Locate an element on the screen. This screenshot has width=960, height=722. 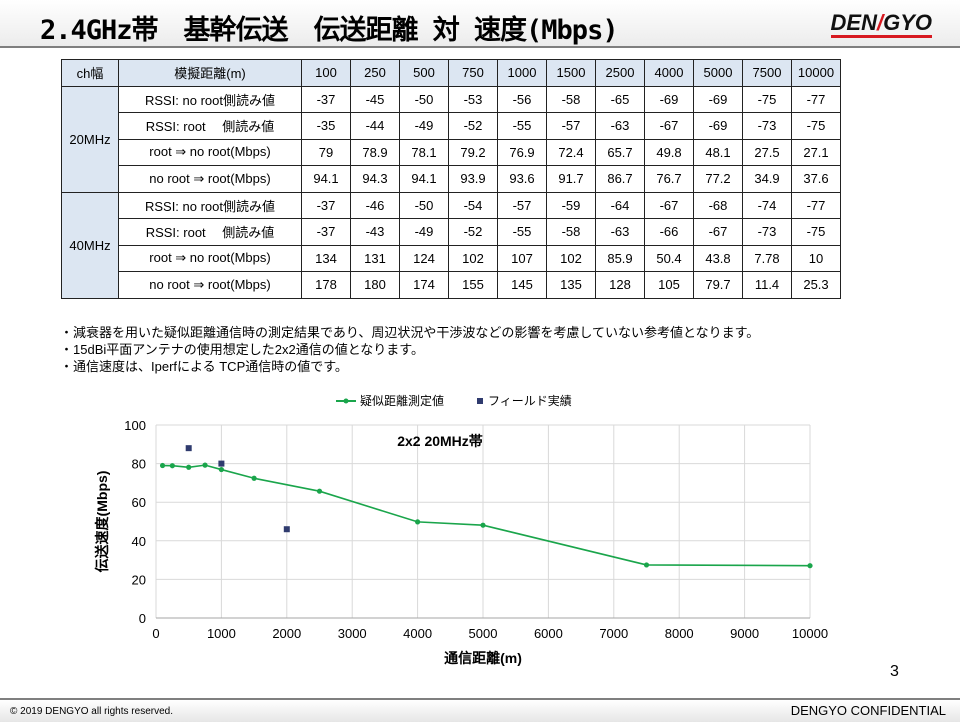
x-tick-label: 0 is located at coordinates (155, 633).